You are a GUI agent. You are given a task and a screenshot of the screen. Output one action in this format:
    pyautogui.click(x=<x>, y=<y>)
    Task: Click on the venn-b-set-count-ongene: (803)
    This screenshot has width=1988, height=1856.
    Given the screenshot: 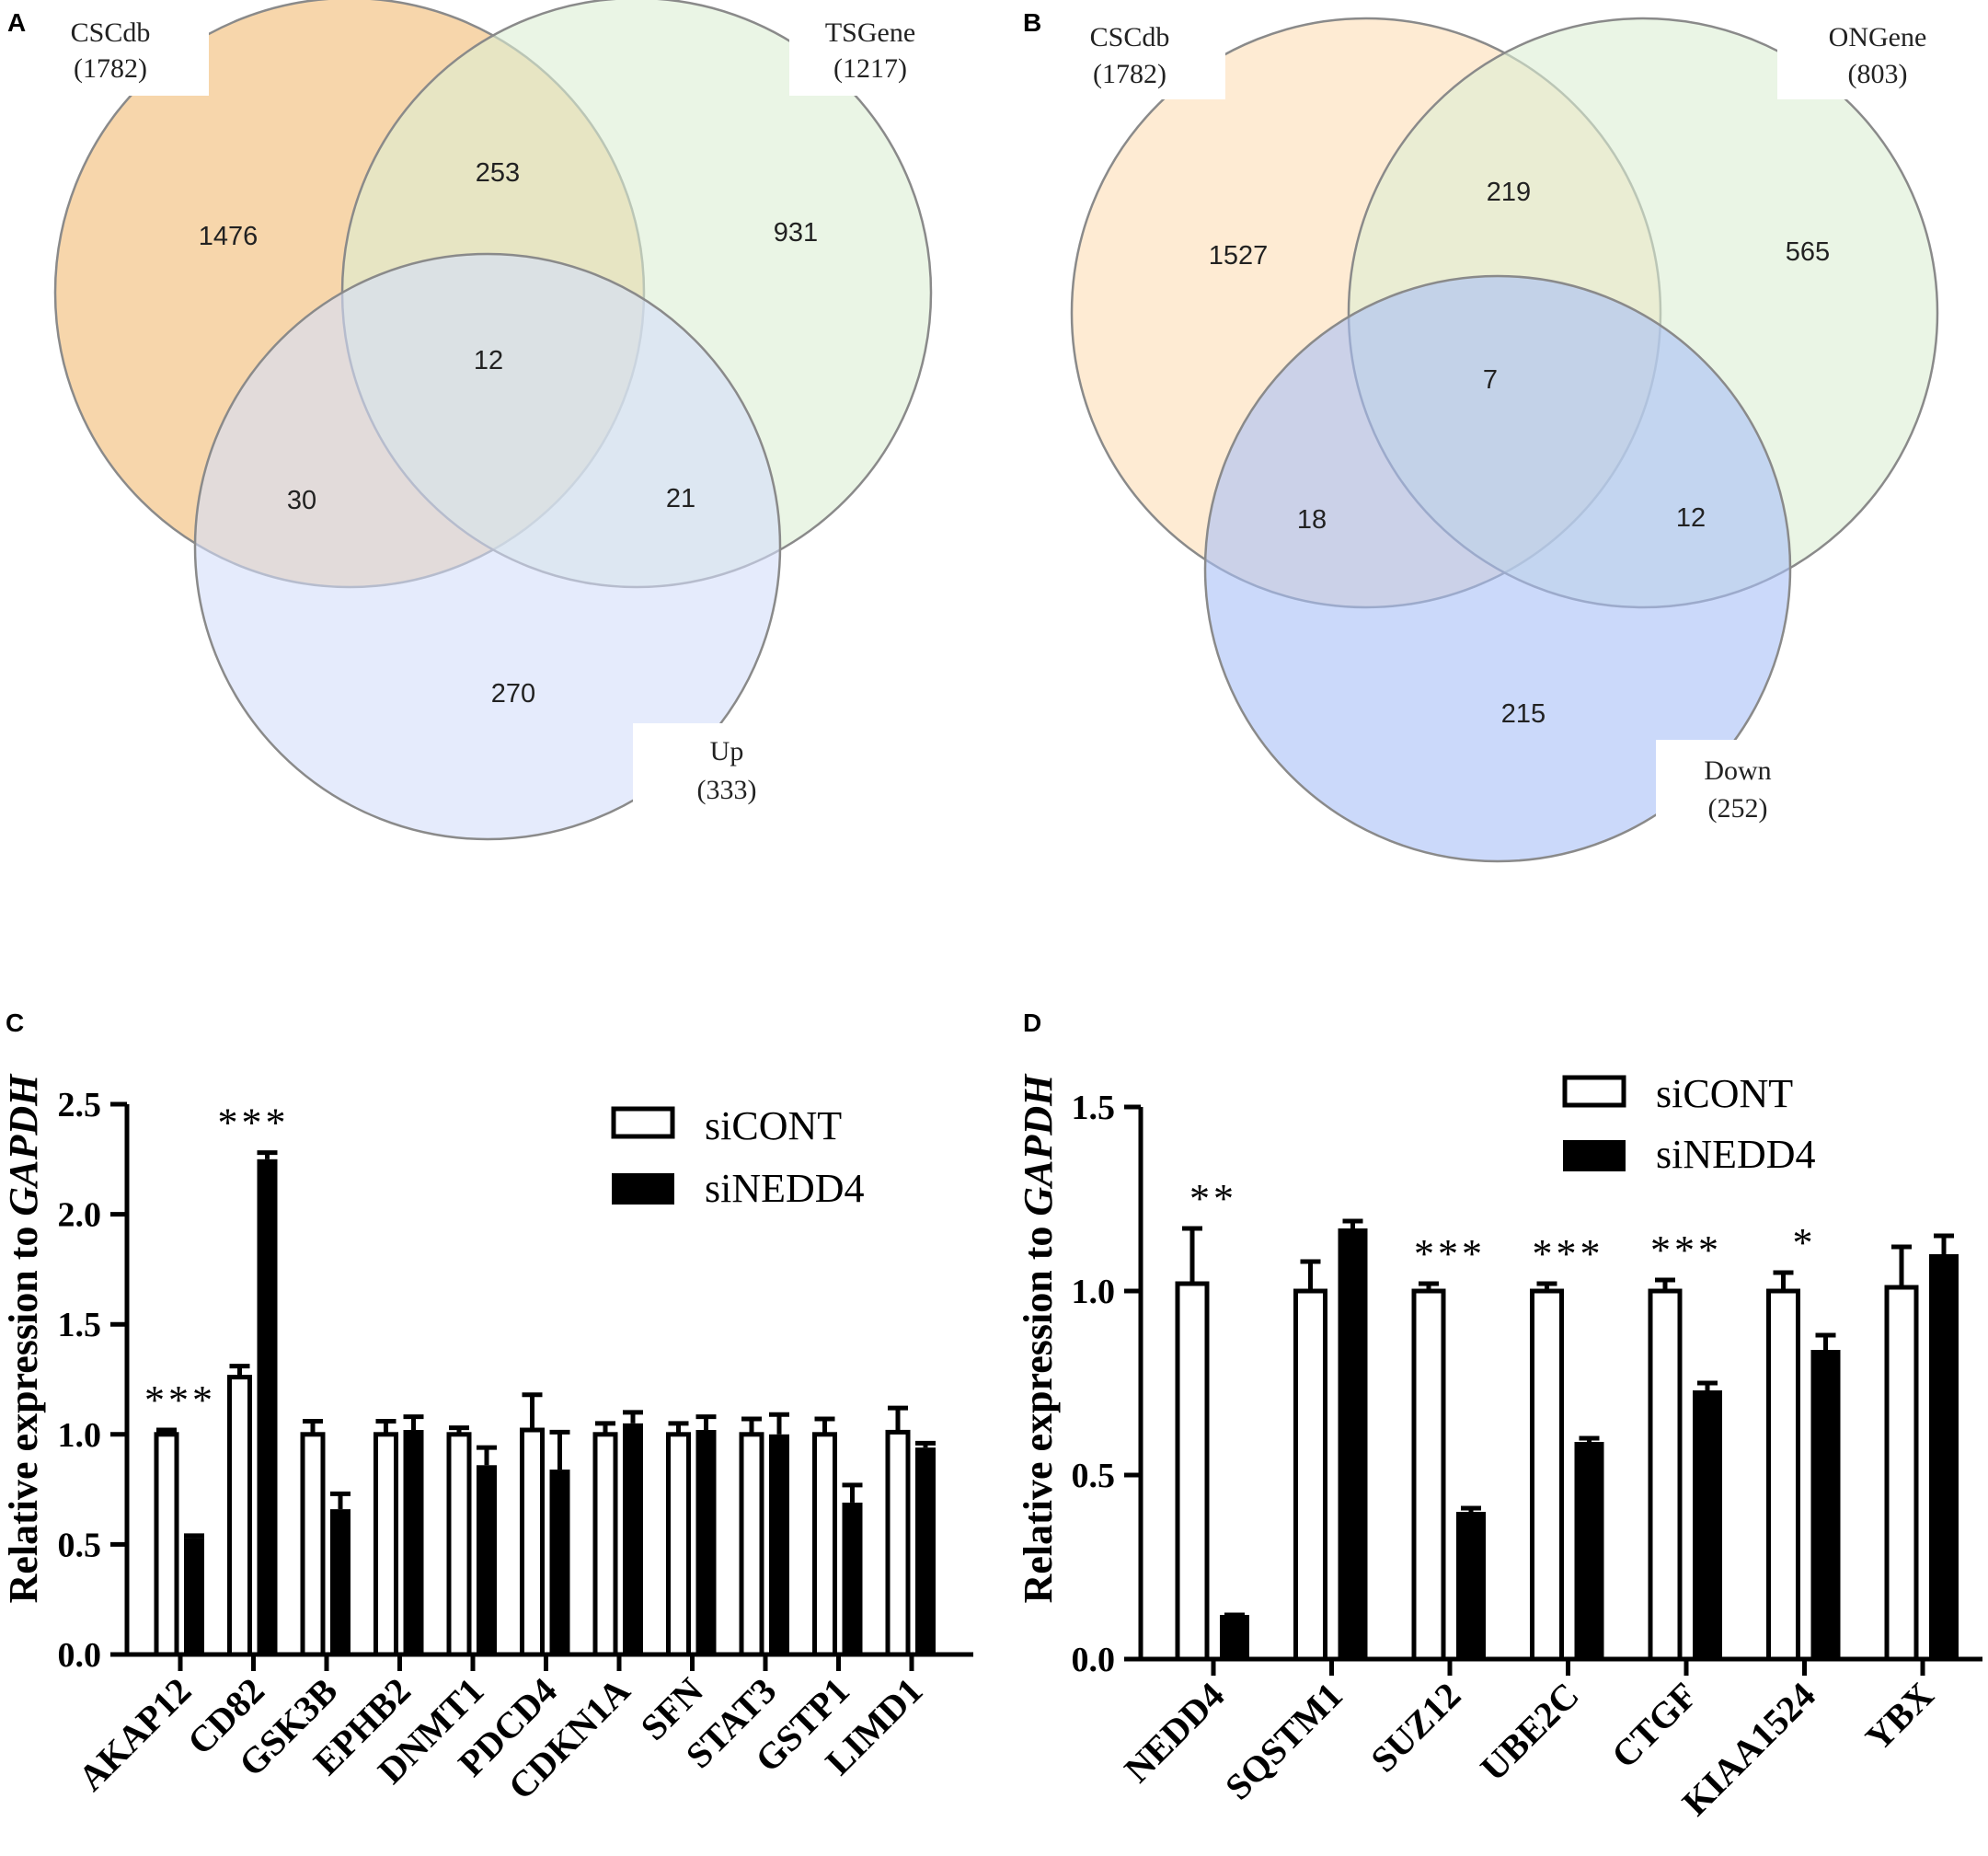 What is the action you would take?
    pyautogui.click(x=1878, y=74)
    